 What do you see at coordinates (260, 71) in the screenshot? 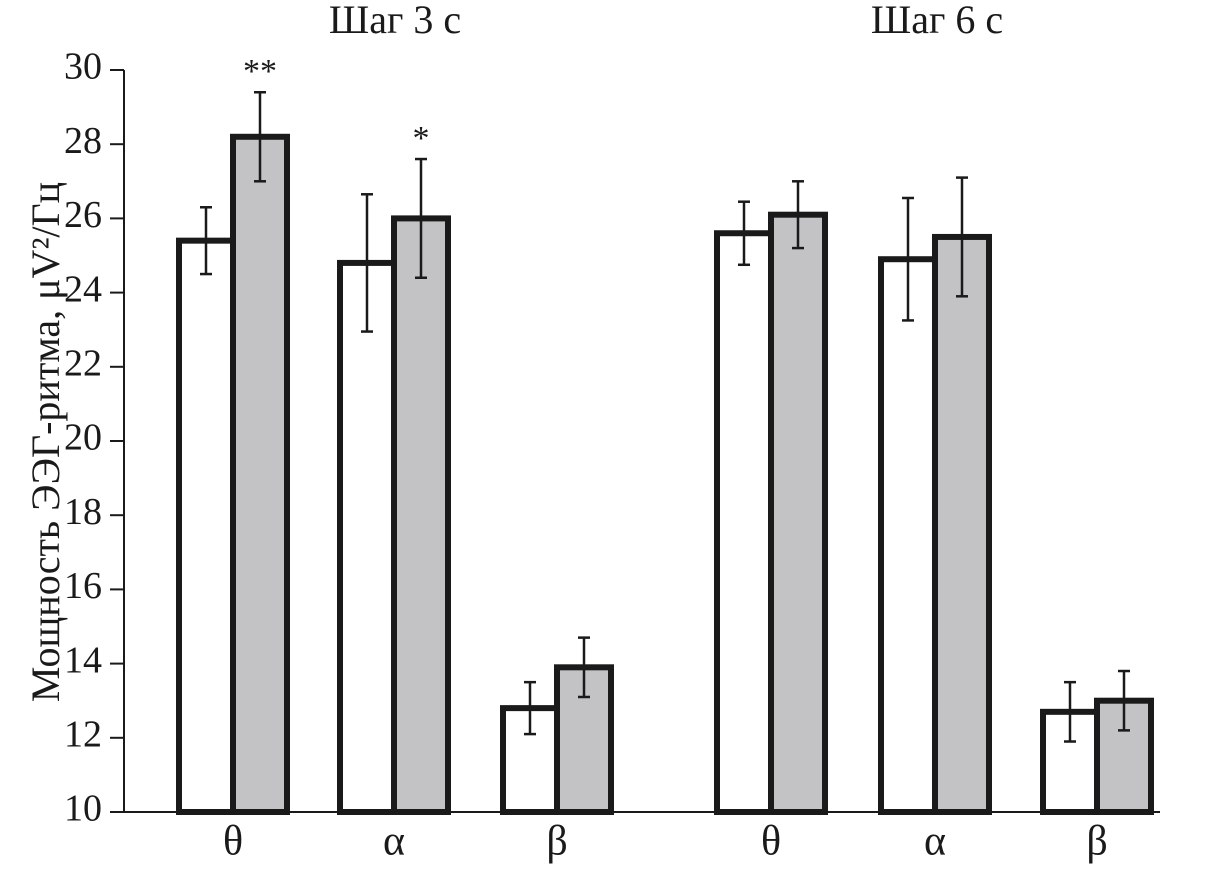
I see `significance-marker: **` at bounding box center [260, 71].